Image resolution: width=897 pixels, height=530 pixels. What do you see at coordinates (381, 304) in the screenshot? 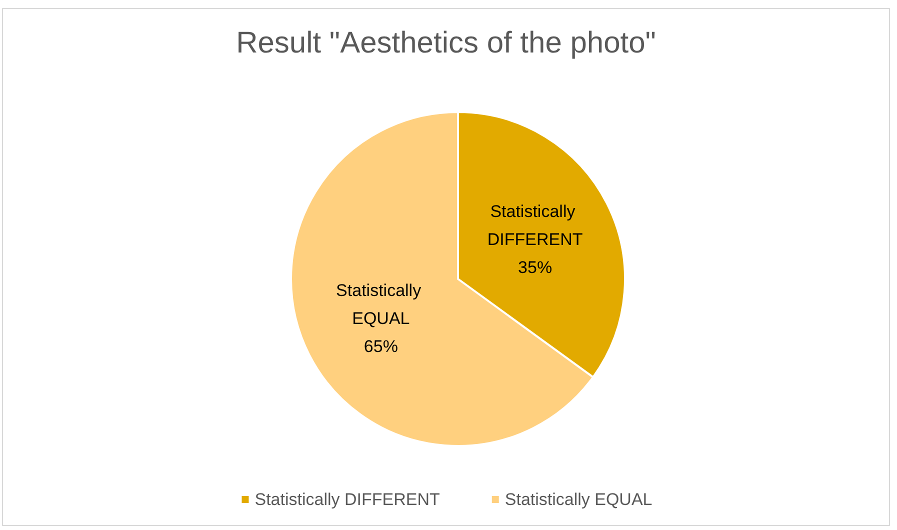
I see `slice-label: Statistically EQUAL` at bounding box center [381, 304].